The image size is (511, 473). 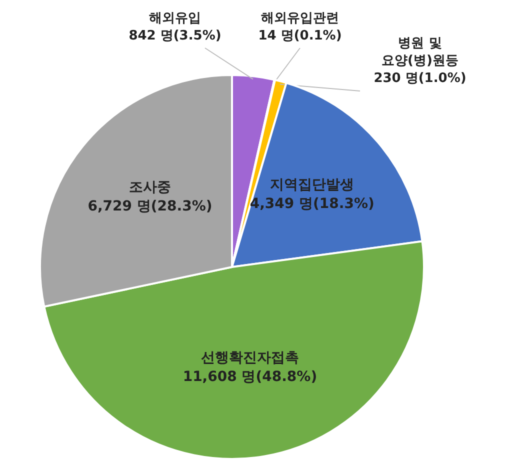 I want to click on slice-label: 해외유입관련, so click(x=300, y=18).